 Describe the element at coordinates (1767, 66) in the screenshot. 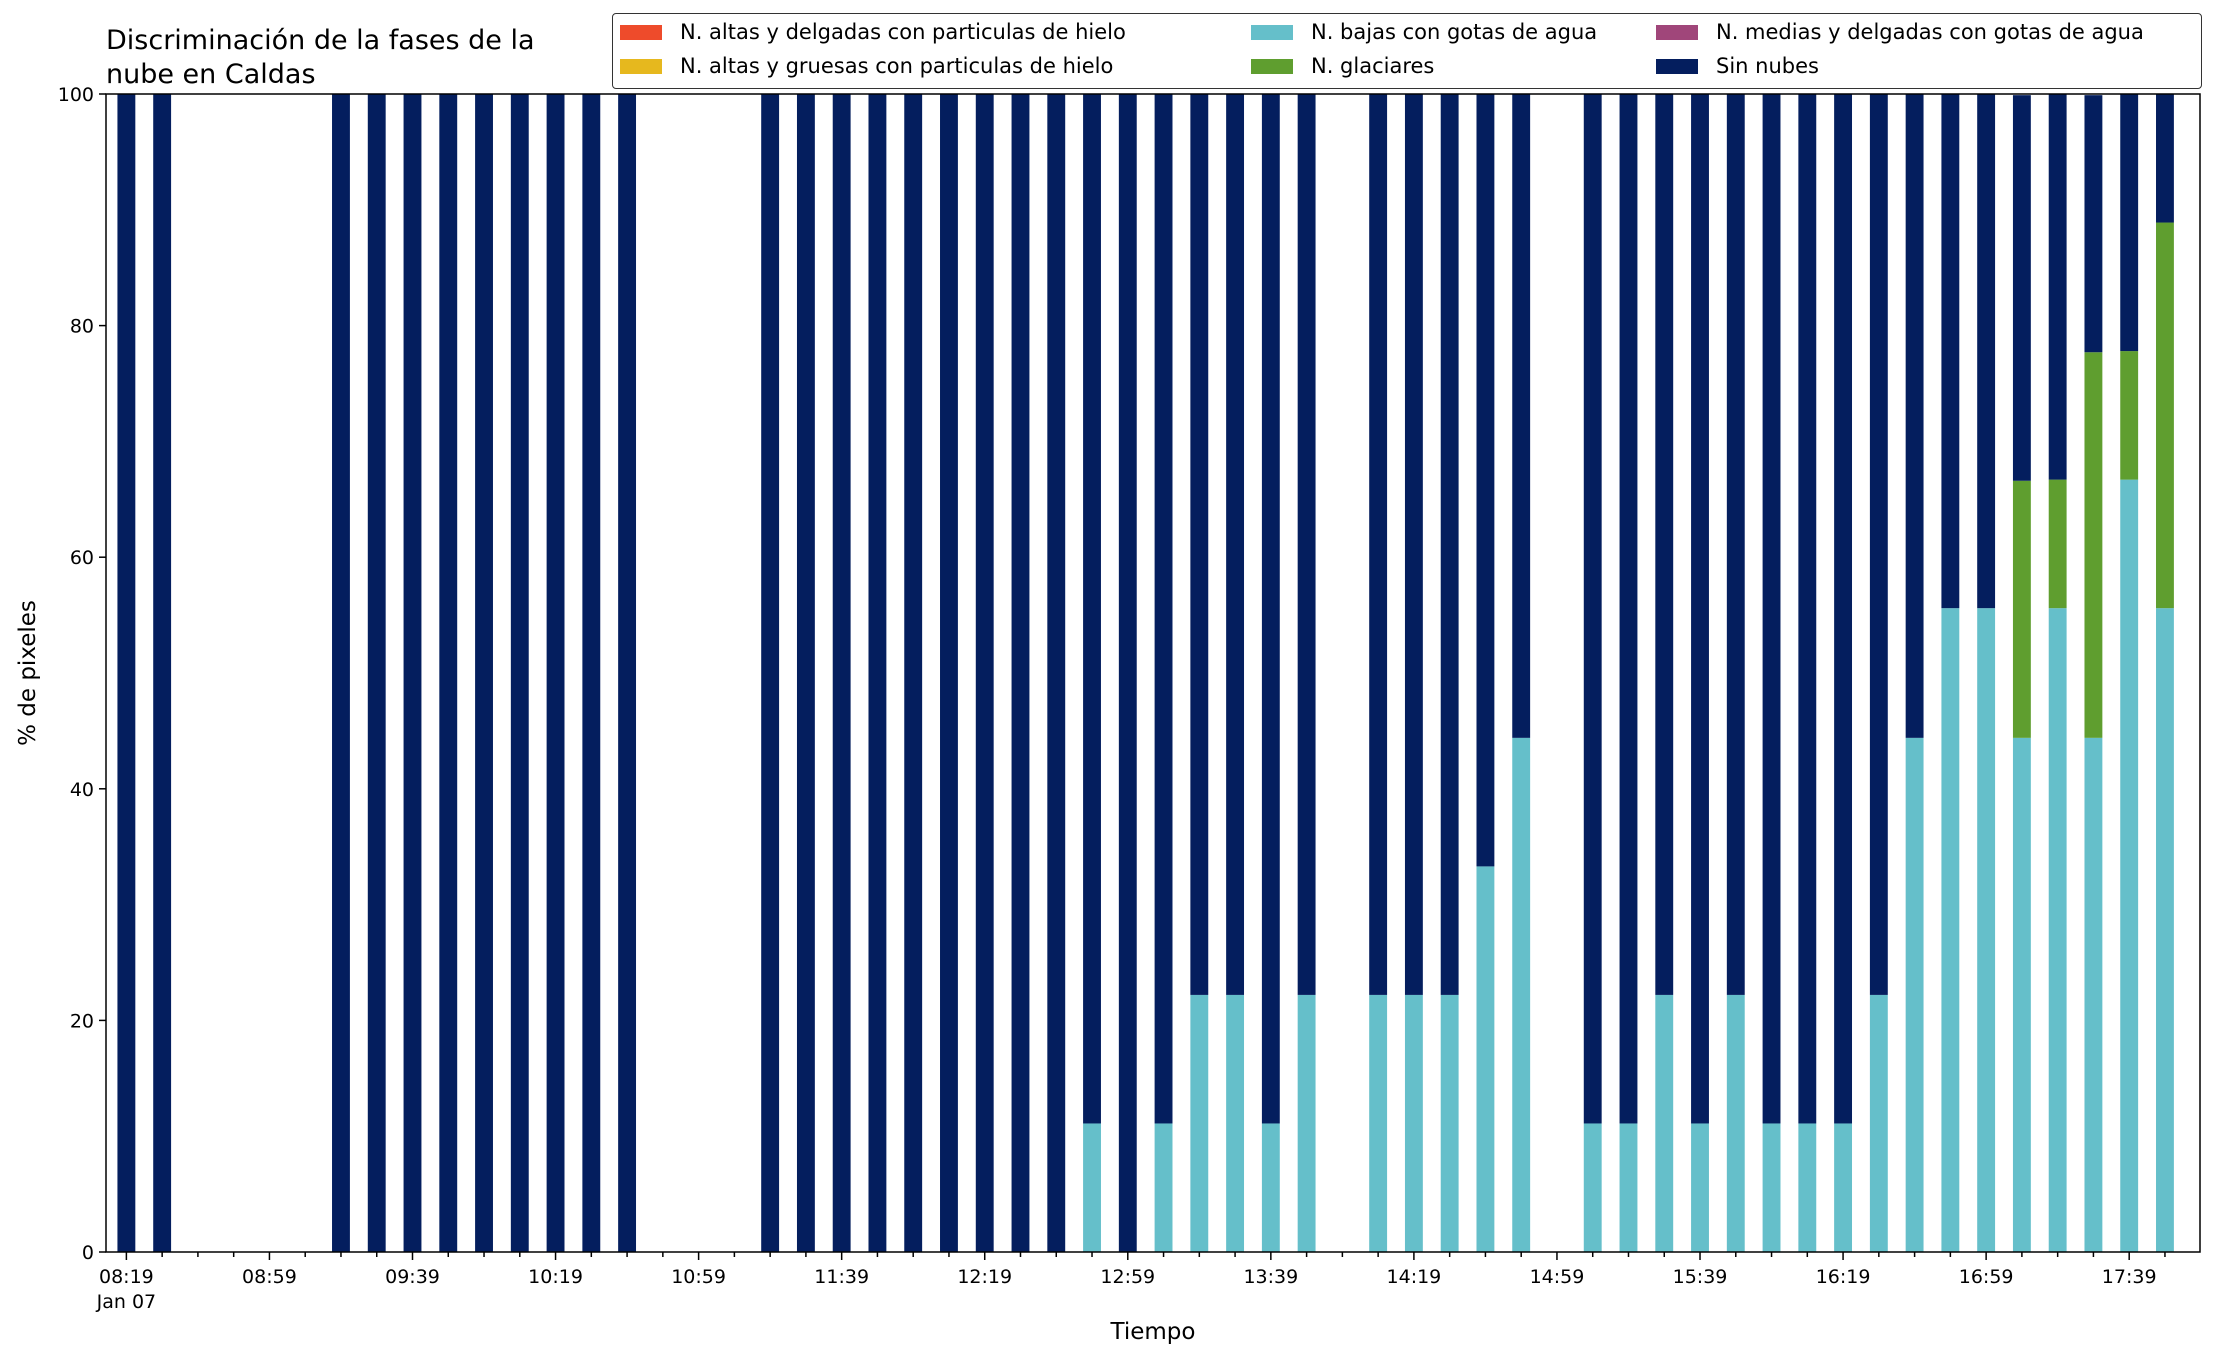

I see `legend-label: Sin nubes` at that location.